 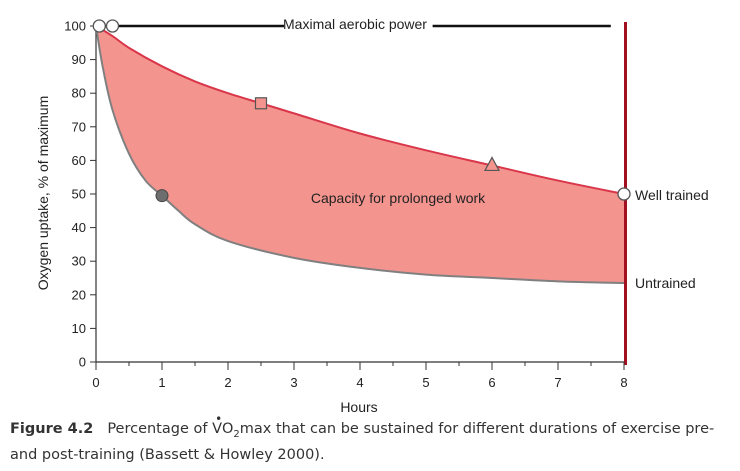 I want to click on x-tick-label: 1, so click(x=161, y=382).